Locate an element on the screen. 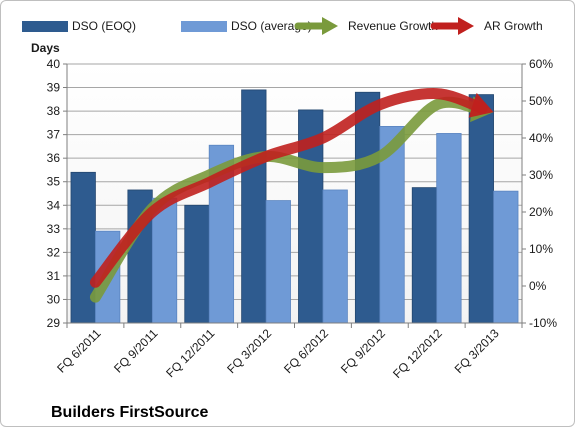 The image size is (575, 427). x-tick-label: FQ 3/2012 is located at coordinates (249, 351).